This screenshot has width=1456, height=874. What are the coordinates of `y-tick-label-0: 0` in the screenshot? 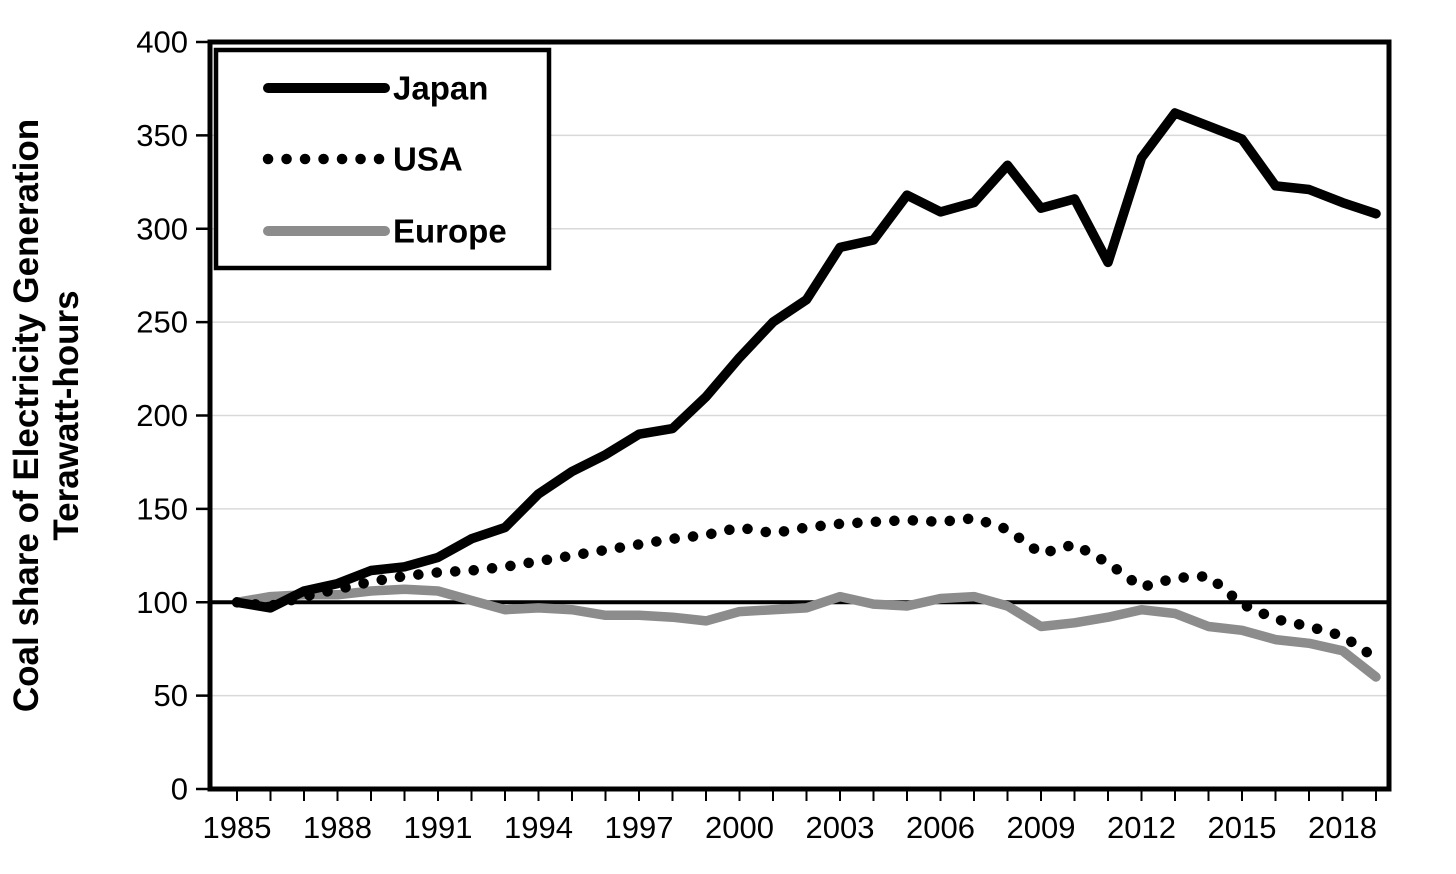 It's located at (179, 789).